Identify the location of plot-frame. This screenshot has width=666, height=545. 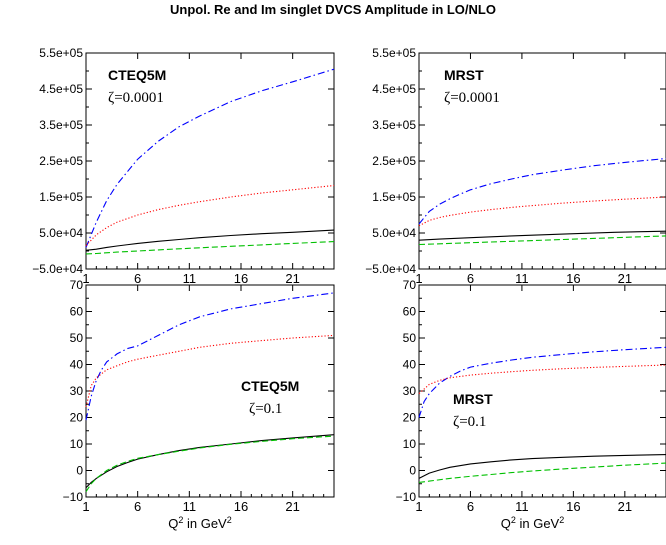
(542, 161).